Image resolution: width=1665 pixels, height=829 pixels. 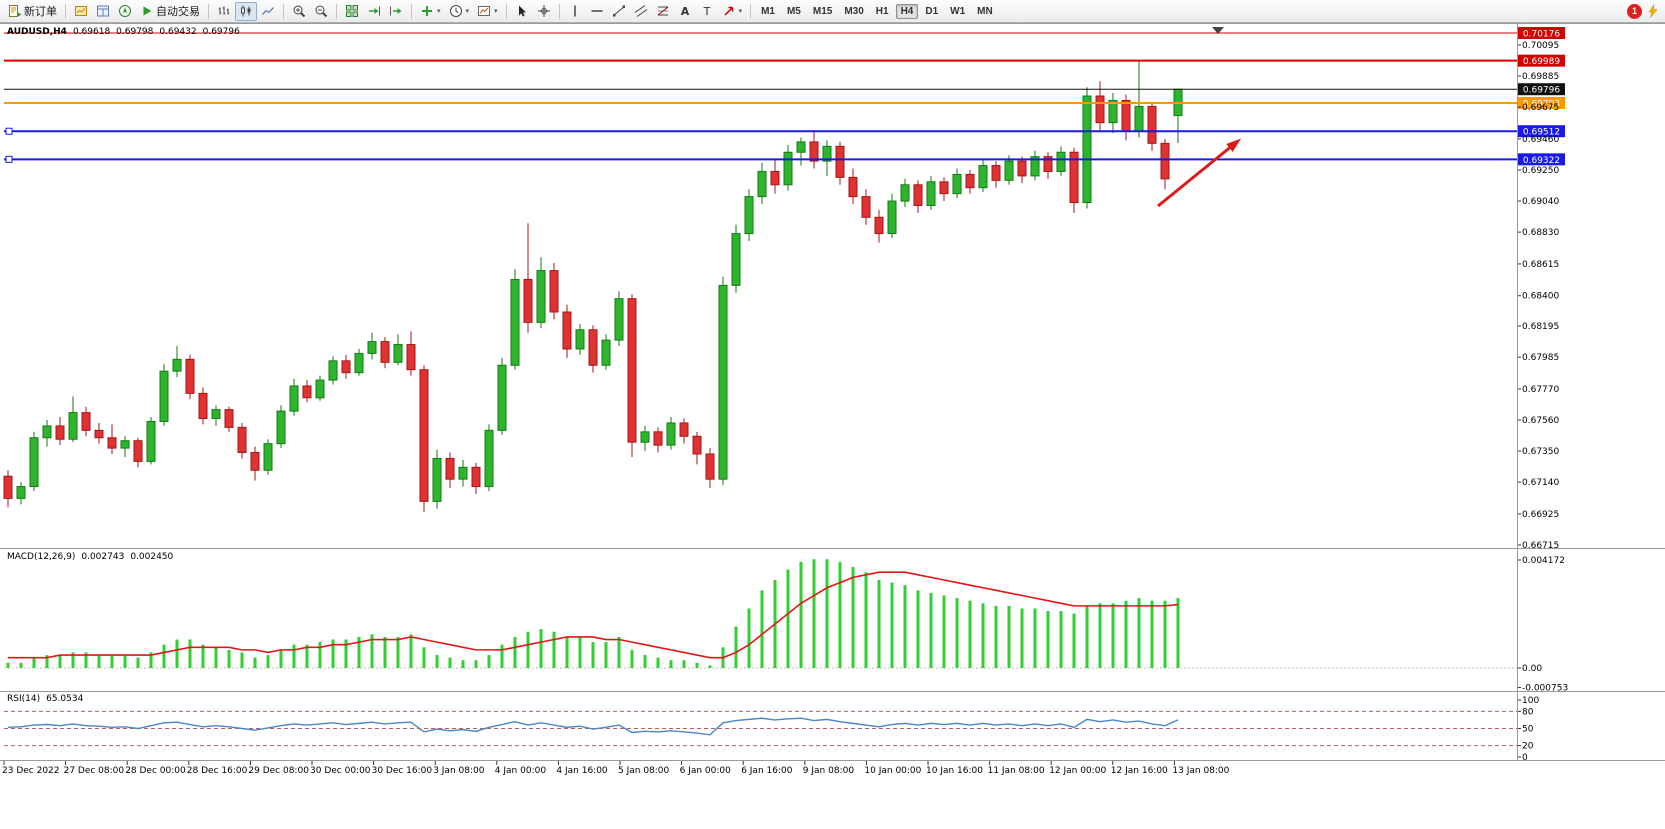 What do you see at coordinates (768, 11) in the screenshot?
I see `timeframe-m1-button: M1` at bounding box center [768, 11].